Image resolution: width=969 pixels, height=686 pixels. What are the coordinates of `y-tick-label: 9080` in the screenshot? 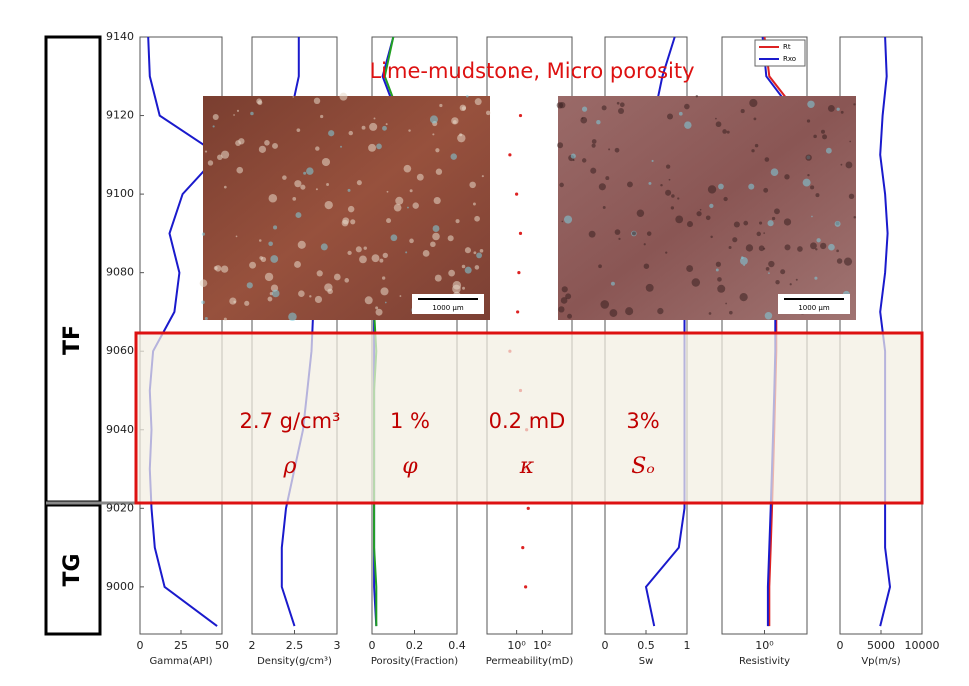 It's located at (120, 272).